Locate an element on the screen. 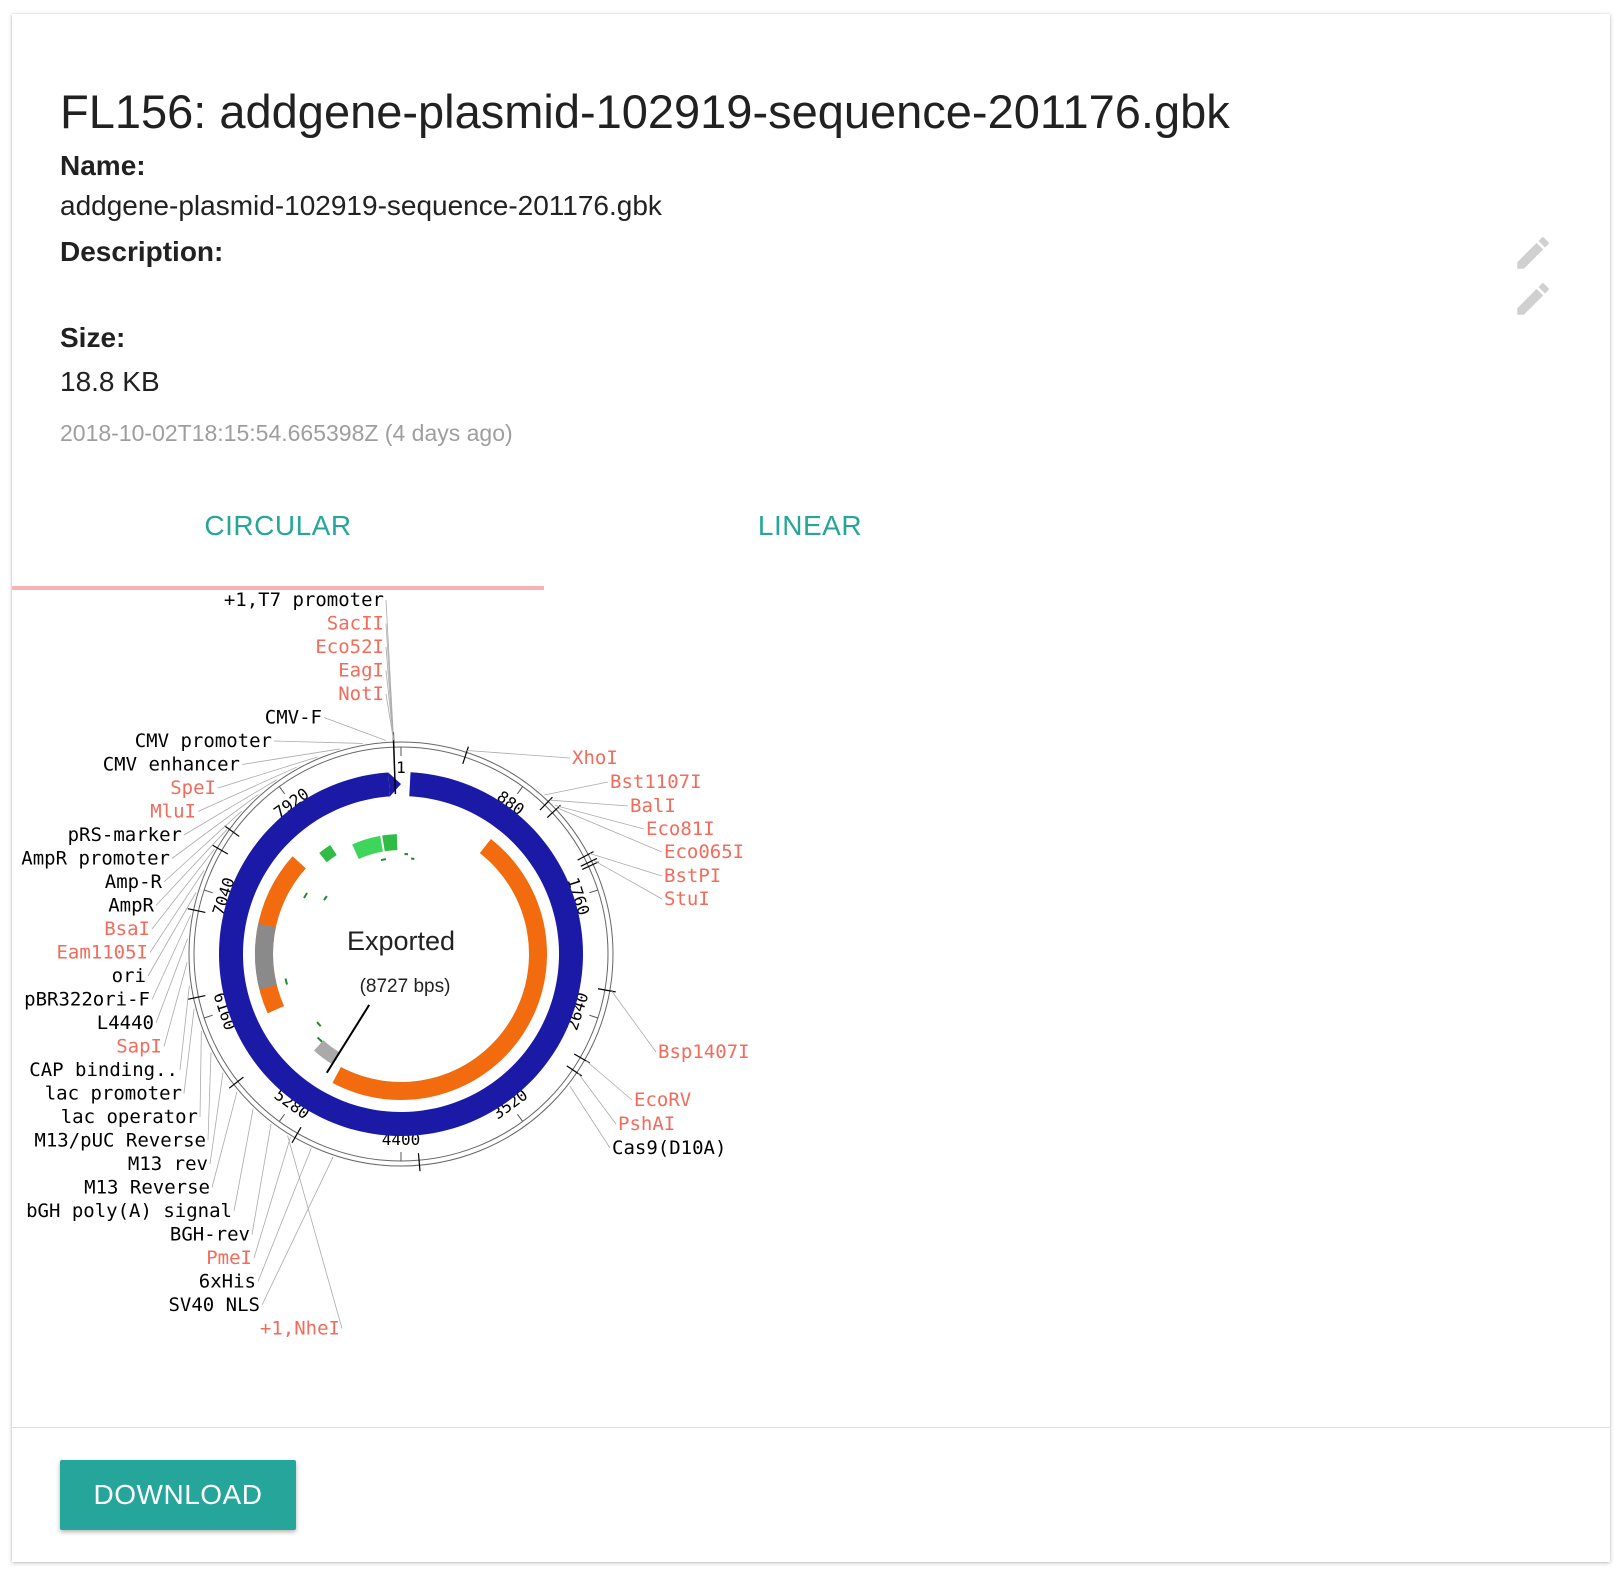 The image size is (1622, 1572). map-label-left: BGH-rev is located at coordinates (210, 1235).